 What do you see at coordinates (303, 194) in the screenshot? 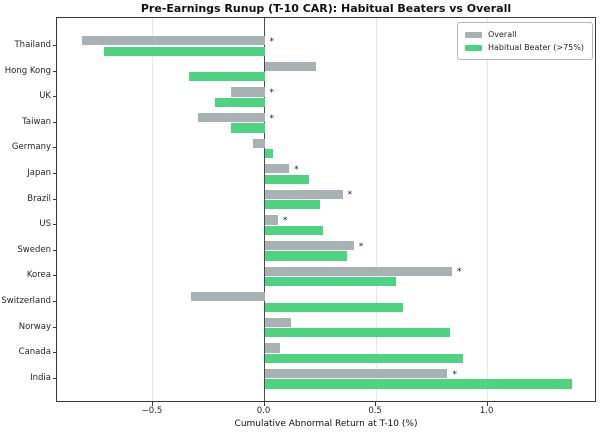
I see `bar-overall-brazil` at bounding box center [303, 194].